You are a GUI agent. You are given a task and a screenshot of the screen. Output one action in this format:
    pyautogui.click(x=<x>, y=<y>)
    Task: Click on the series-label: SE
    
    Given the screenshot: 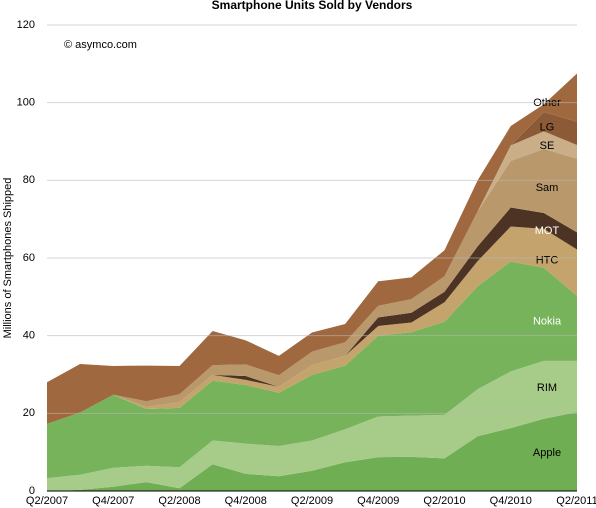 What is the action you would take?
    pyautogui.click(x=547, y=146)
    